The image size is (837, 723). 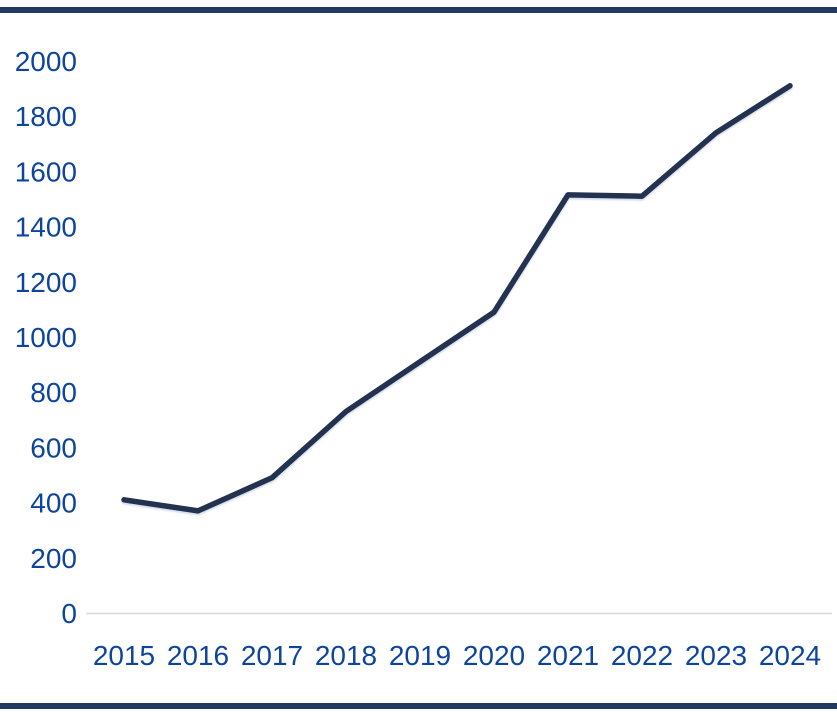 I want to click on y-tick-label: 1200, so click(x=46, y=282).